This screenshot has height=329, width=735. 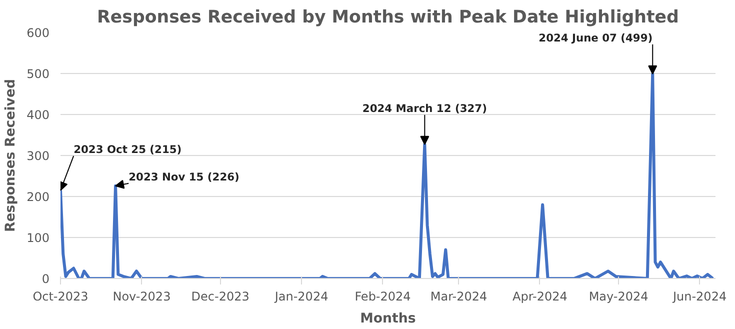 What do you see at coordinates (424, 108) in the screenshot?
I see `annotation: 2024 March 12 (327)` at bounding box center [424, 108].